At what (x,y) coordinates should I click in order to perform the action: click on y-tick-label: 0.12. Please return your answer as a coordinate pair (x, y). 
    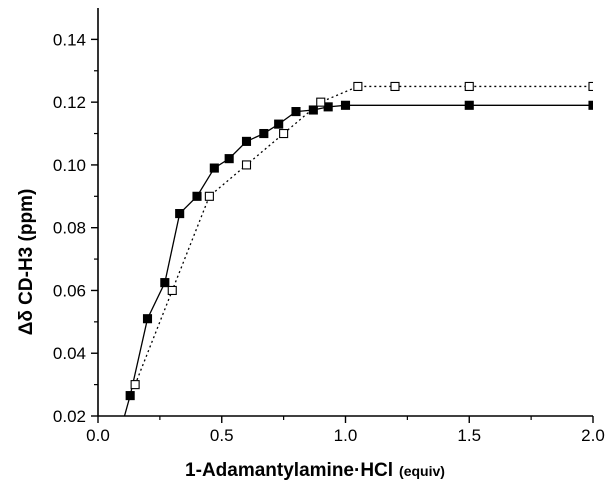
    Looking at the image, I should click on (69, 102).